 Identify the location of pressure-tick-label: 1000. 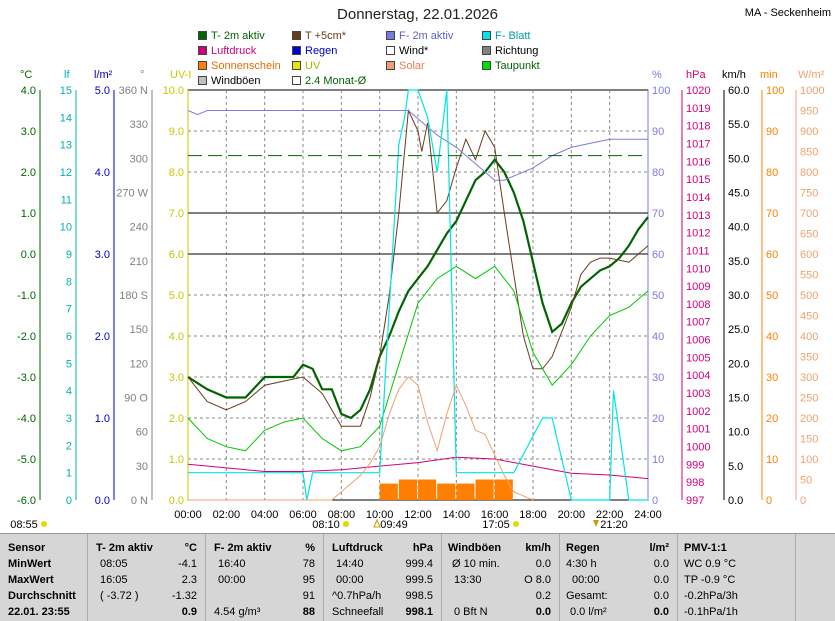
(698, 448).